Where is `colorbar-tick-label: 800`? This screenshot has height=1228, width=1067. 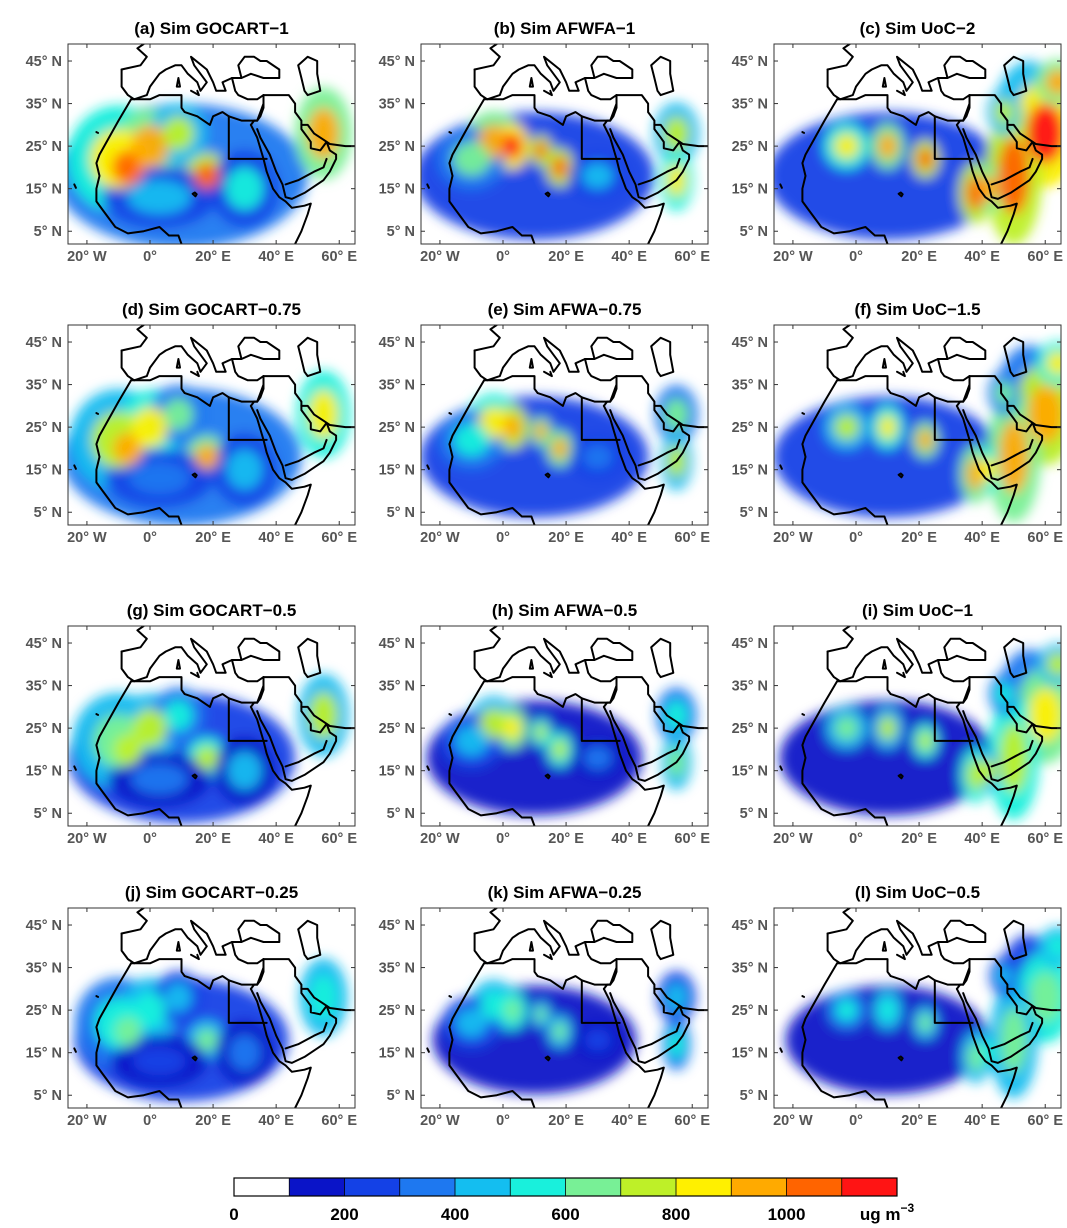 colorbar-tick-label: 800 is located at coordinates (676, 1214).